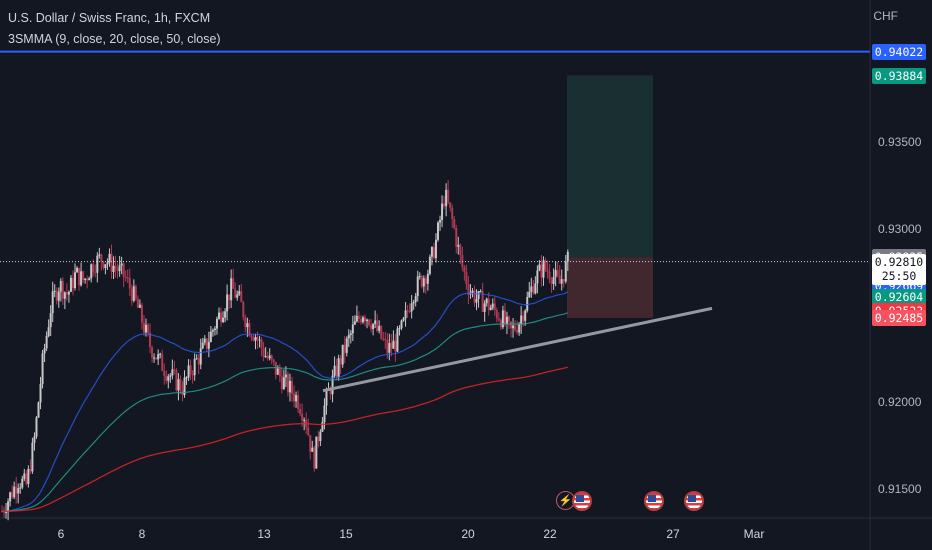 This screenshot has width=932, height=550. I want to click on time-tick-label: 6, so click(61, 534).